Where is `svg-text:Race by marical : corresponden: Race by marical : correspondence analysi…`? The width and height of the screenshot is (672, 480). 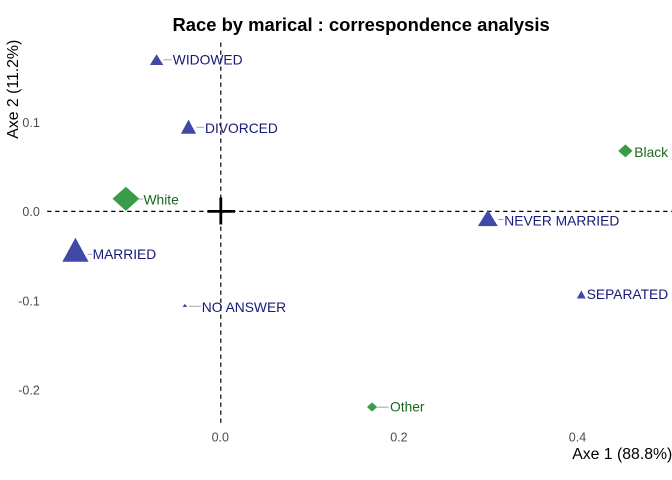 svg-text:Race by marical : corresponden: Race by marical : correspondence analysi… is located at coordinates (361, 24).